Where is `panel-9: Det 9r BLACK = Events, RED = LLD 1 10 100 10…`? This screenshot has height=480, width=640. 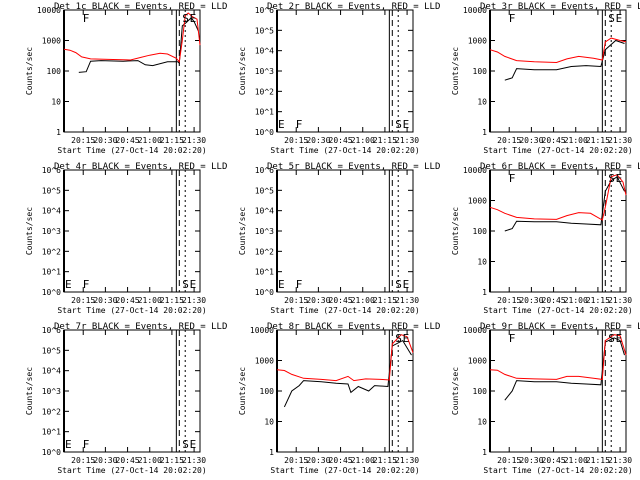 panel-9: Det 9r BLACK = Events, RED = LLD 1 10 100 10… is located at coordinates (545, 398).